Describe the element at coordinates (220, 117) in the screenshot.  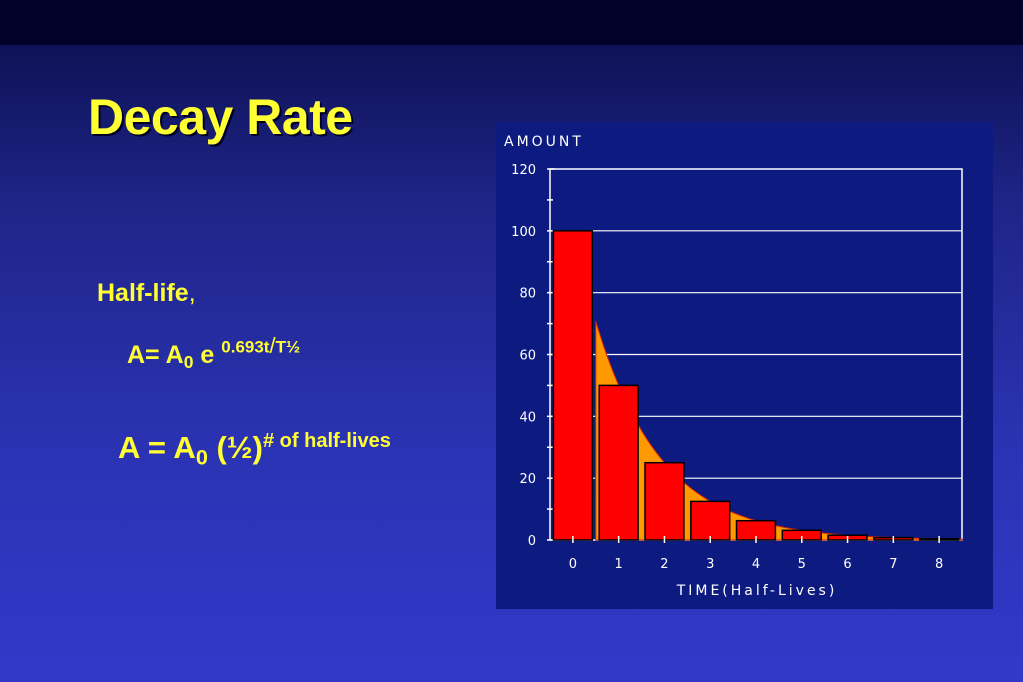
I see `slide-title: Decay Rate` at that location.